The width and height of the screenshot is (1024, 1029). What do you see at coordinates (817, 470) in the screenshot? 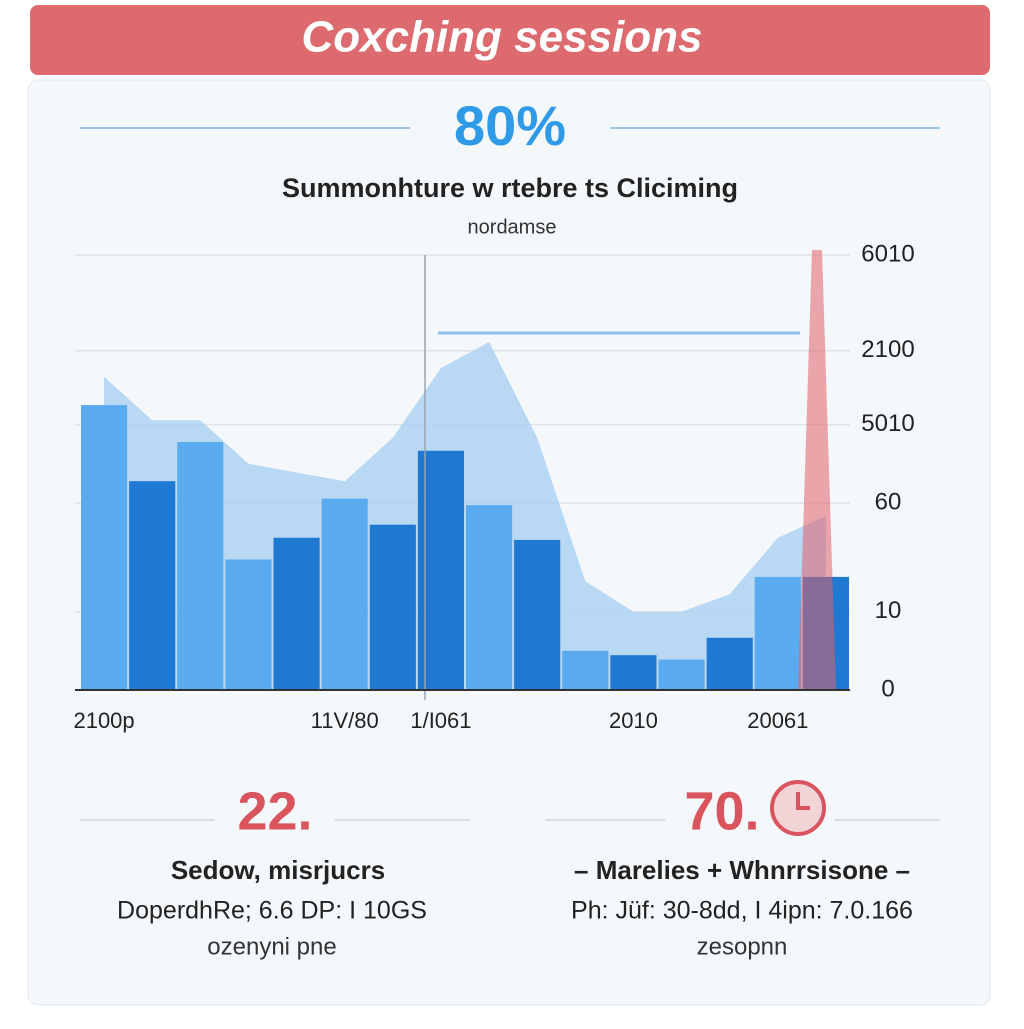
I see `highlight-spike` at bounding box center [817, 470].